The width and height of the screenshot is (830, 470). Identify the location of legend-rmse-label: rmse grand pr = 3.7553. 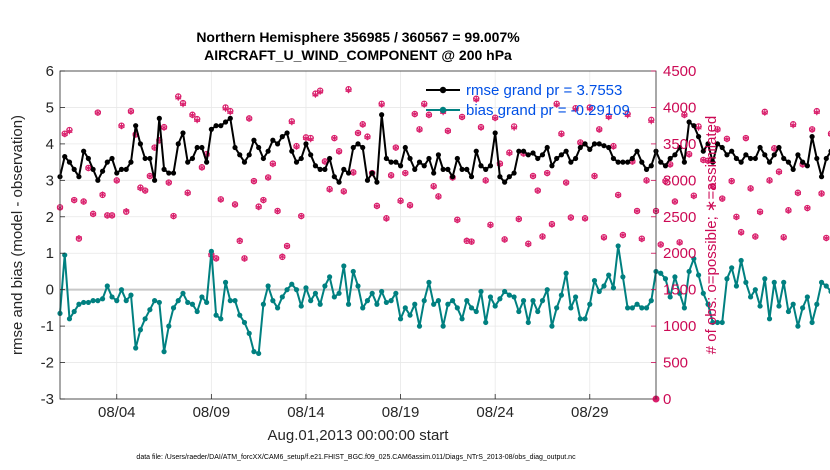
(544, 90).